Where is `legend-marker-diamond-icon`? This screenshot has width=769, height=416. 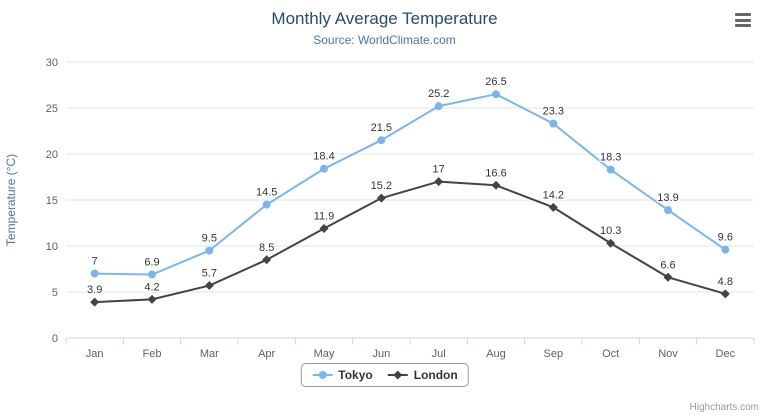 legend-marker-diamond-icon is located at coordinates (397, 375).